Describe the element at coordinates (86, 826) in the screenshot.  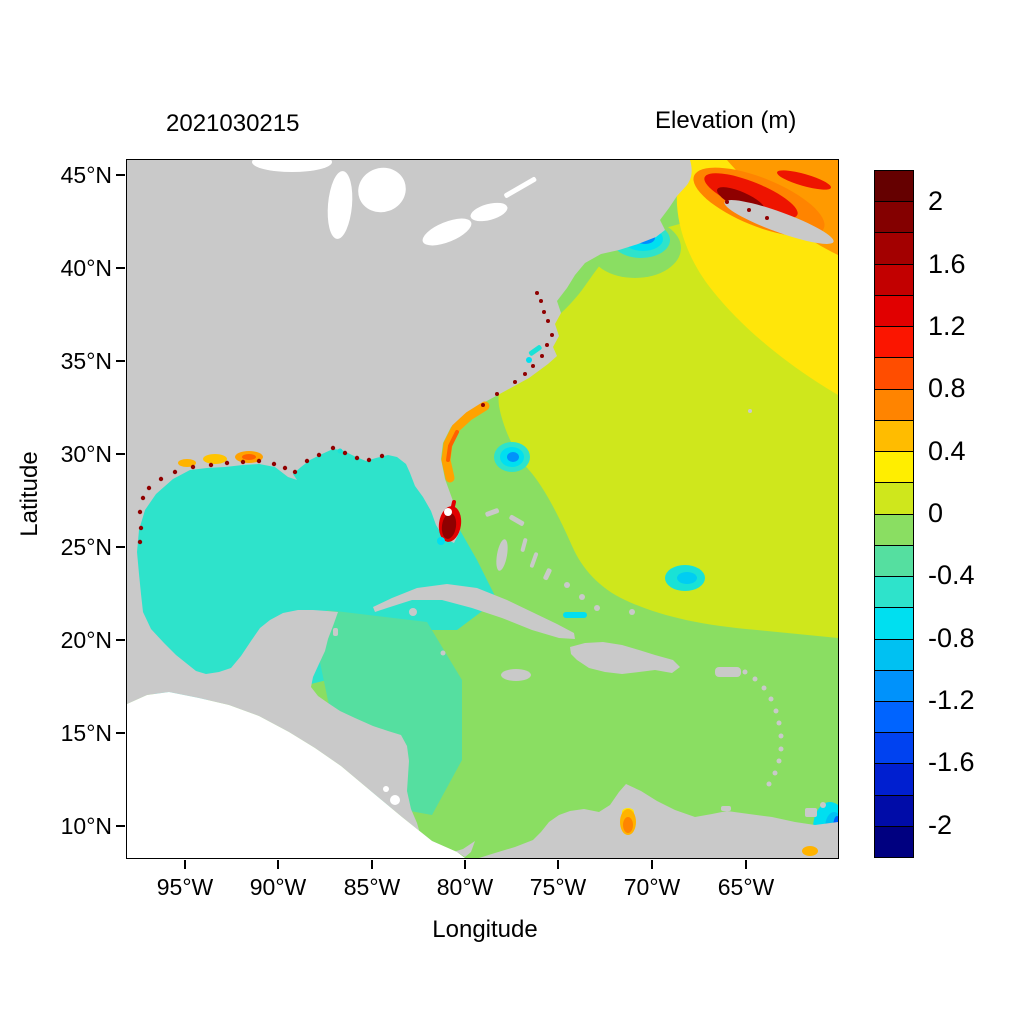
I see `y-tick-label: 10°N` at that location.